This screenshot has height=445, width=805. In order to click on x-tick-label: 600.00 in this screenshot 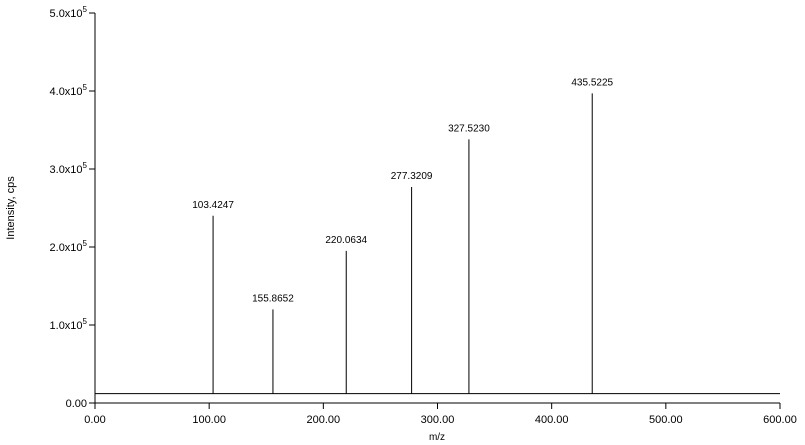, I will do `click(780, 420)`.